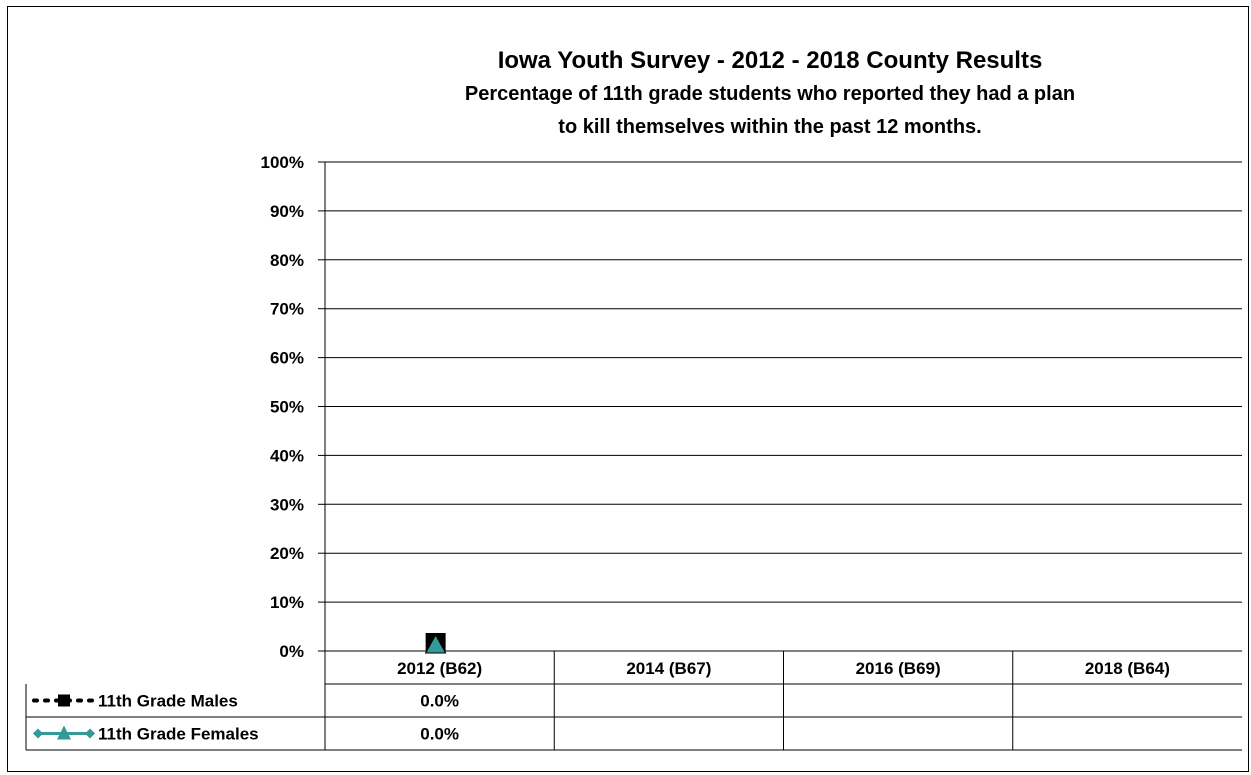  I want to click on ytick-label-0: 0%, so click(291, 651).